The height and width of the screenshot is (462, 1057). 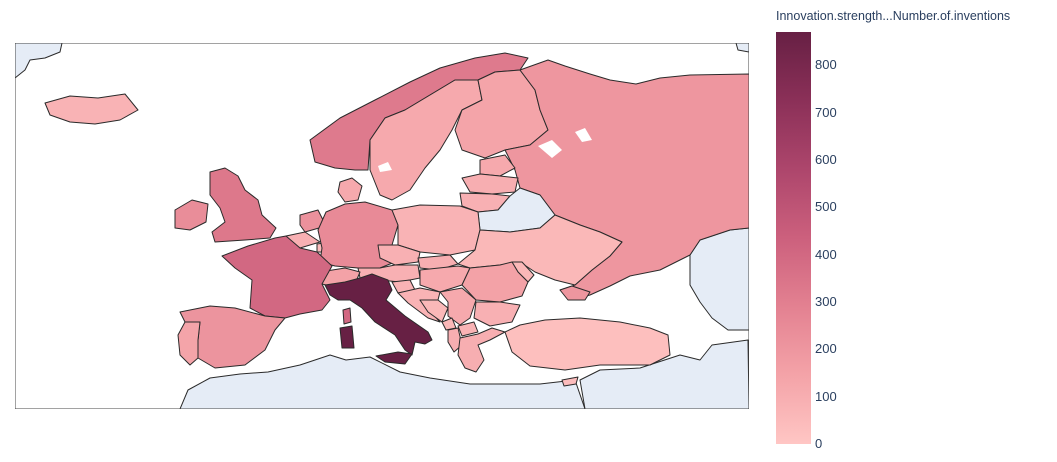 What do you see at coordinates (91, 109) in the screenshot?
I see `country-iceland` at bounding box center [91, 109].